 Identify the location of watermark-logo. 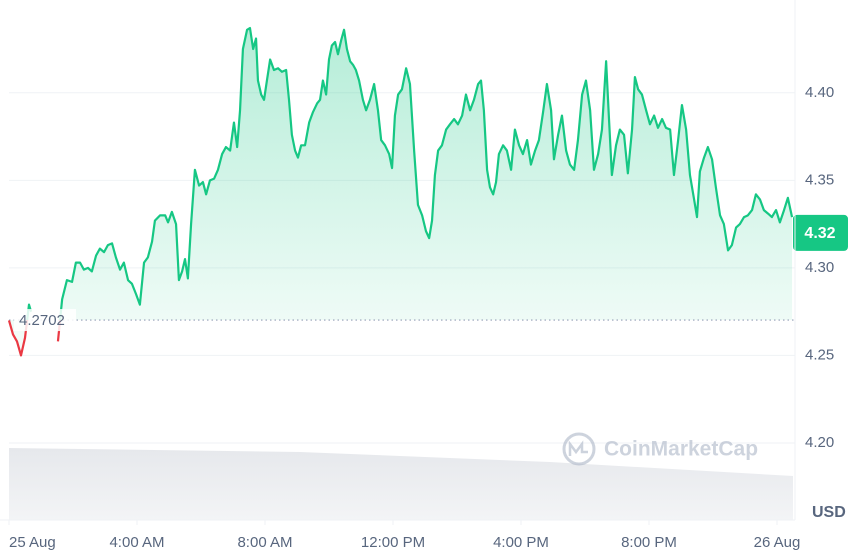
(579, 449).